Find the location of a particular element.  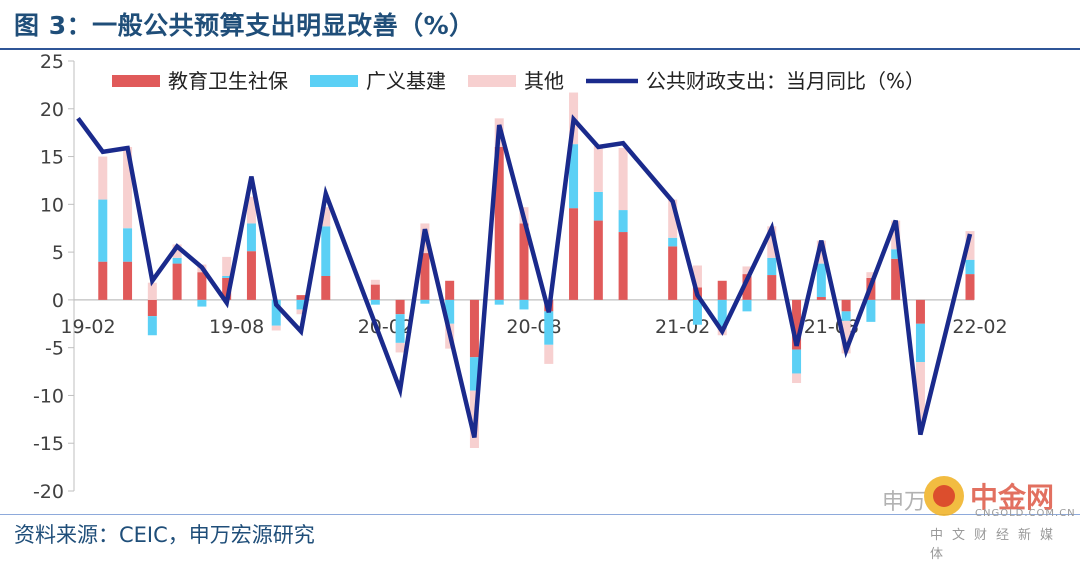

legend-label: 公共财政支出：当月同比（%） is located at coordinates (785, 81).